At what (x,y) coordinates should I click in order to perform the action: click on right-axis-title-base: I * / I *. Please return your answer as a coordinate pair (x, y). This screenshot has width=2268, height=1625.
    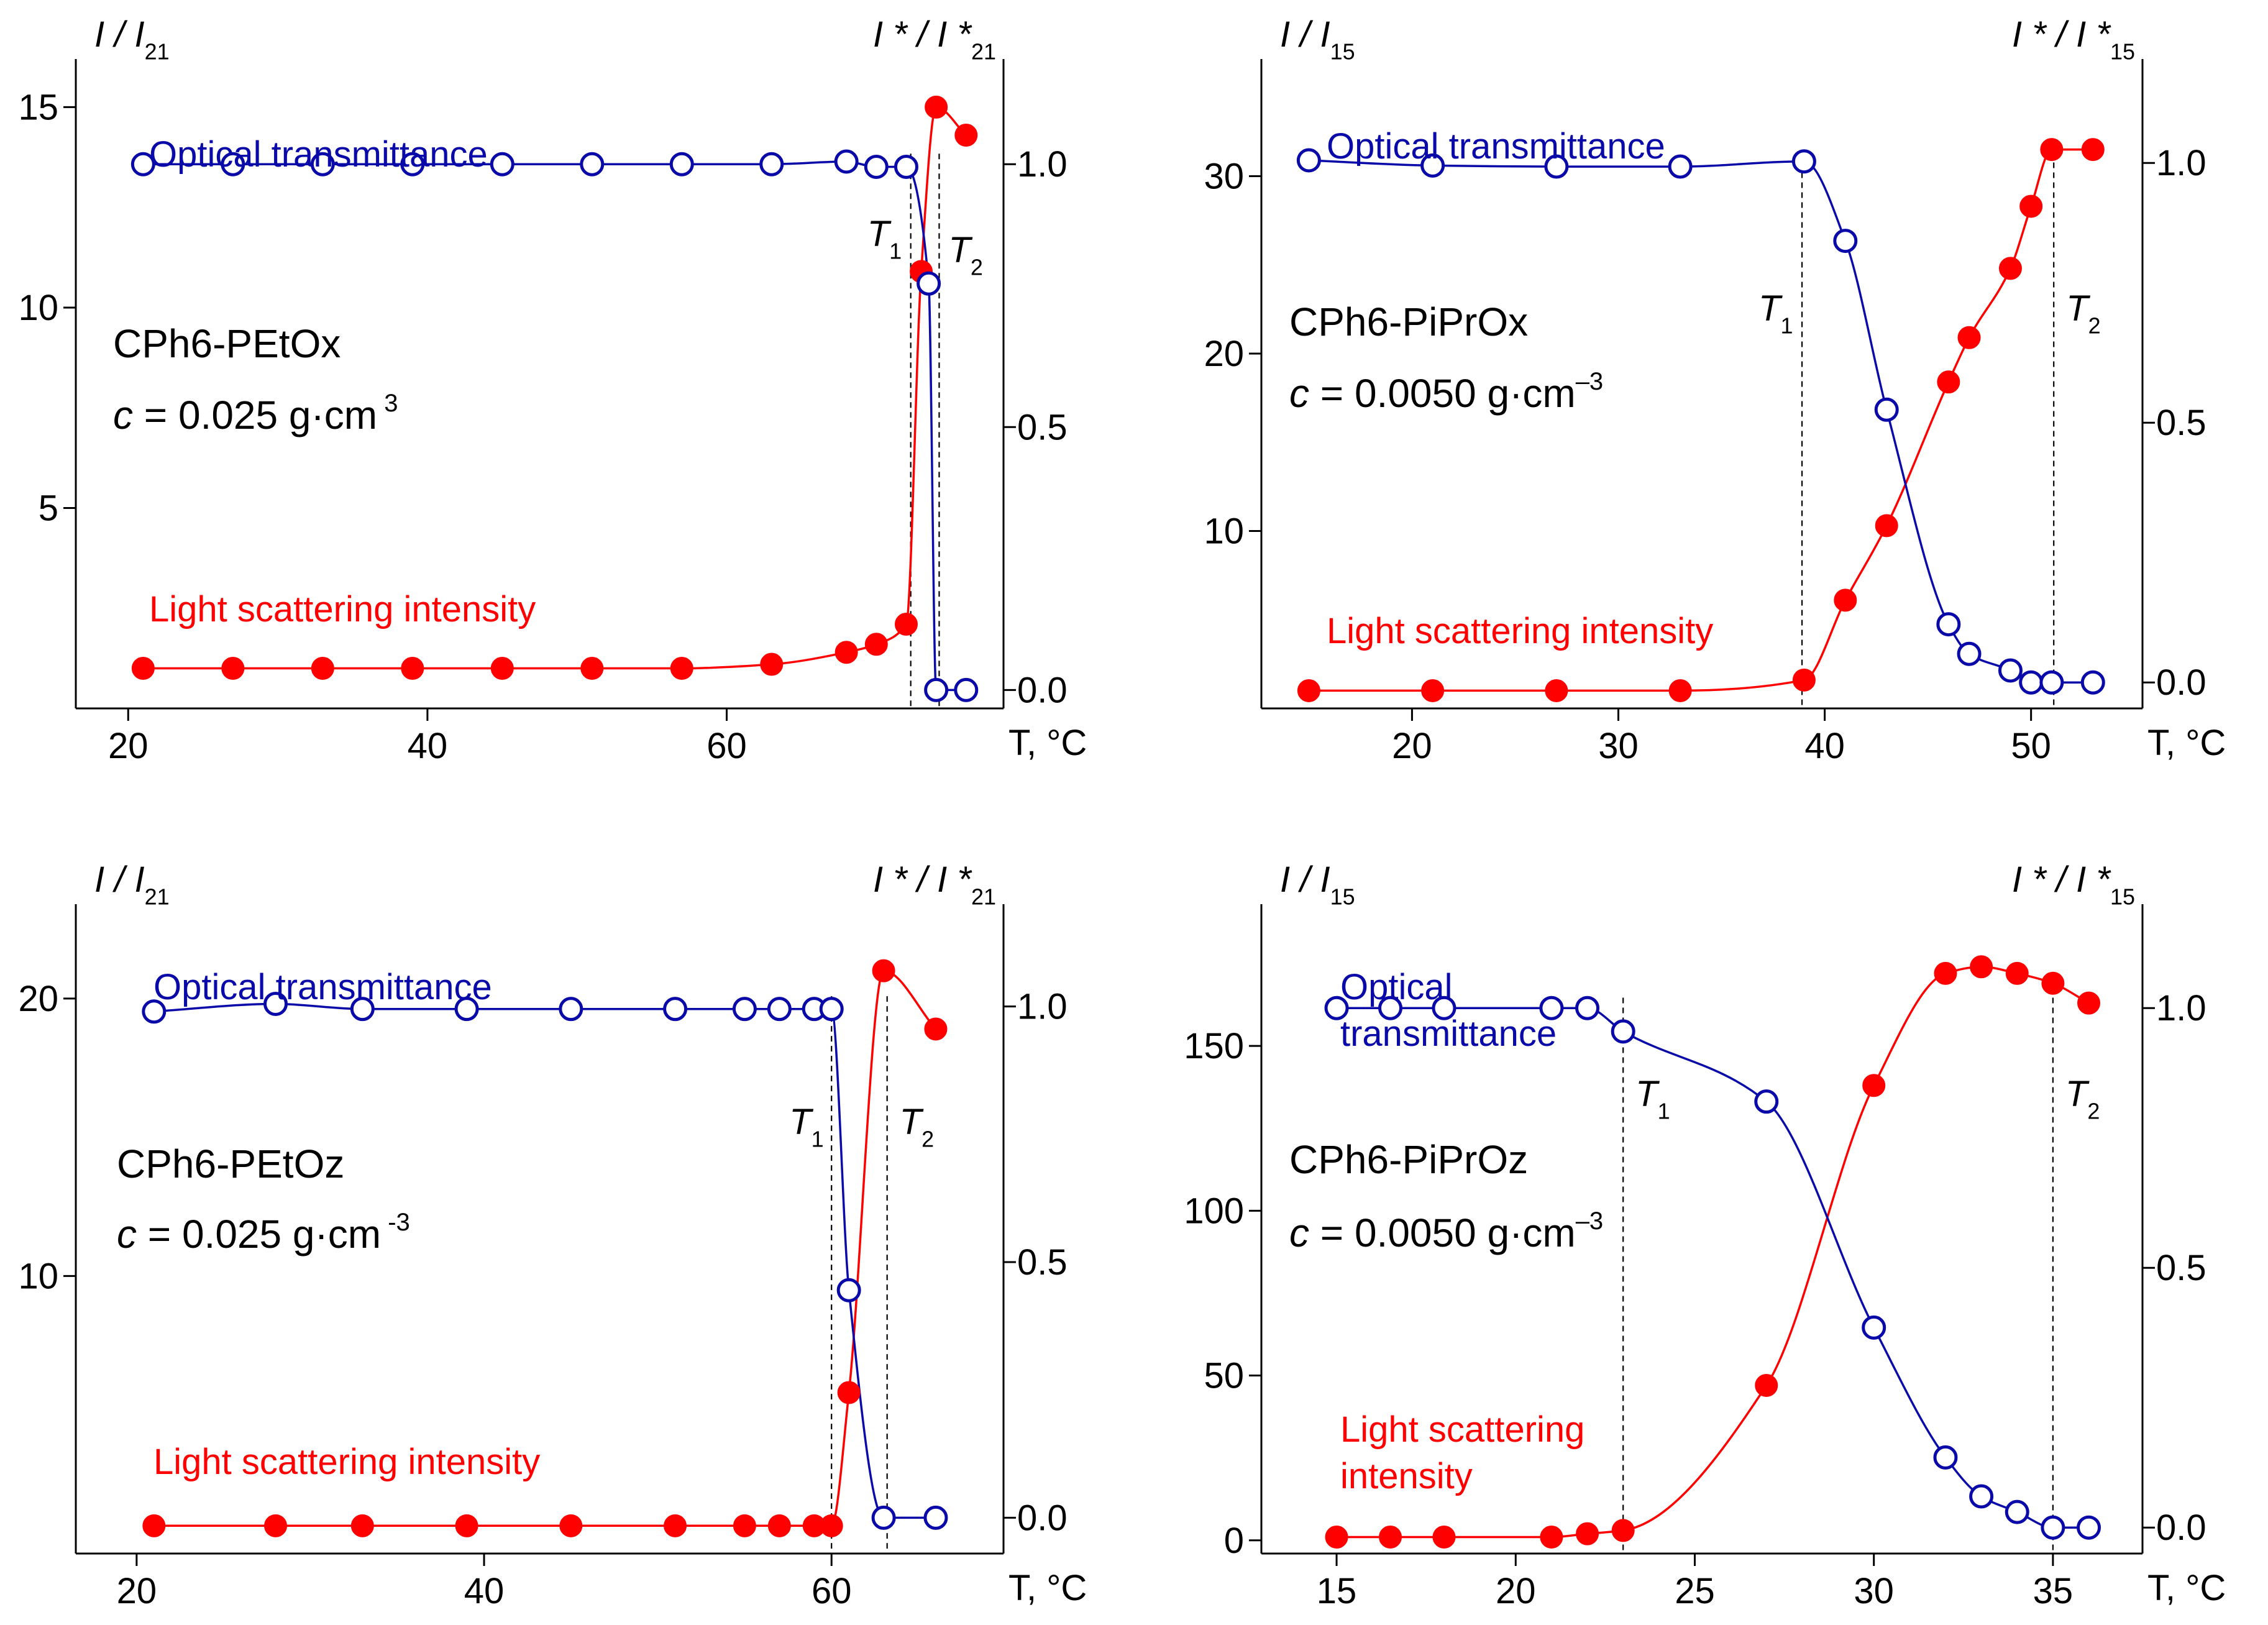
    Looking at the image, I should click on (923, 880).